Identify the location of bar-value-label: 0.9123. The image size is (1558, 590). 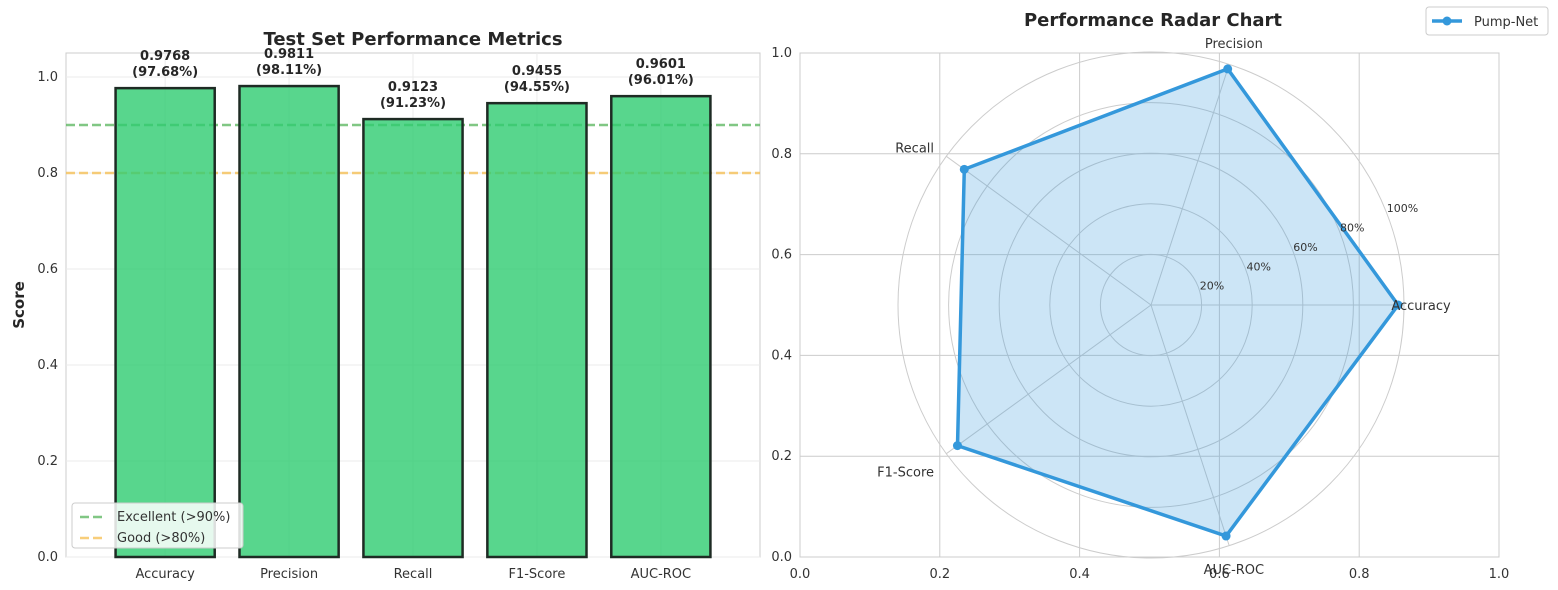
(413, 87).